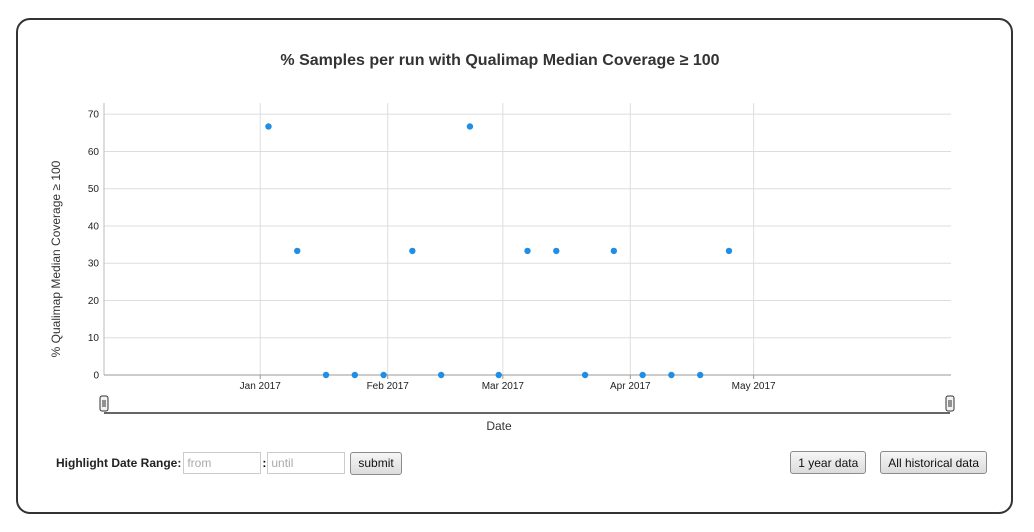 The image size is (1034, 532). Describe the element at coordinates (388, 386) in the screenshot. I see `x-tick-label: Feb 2017` at that location.